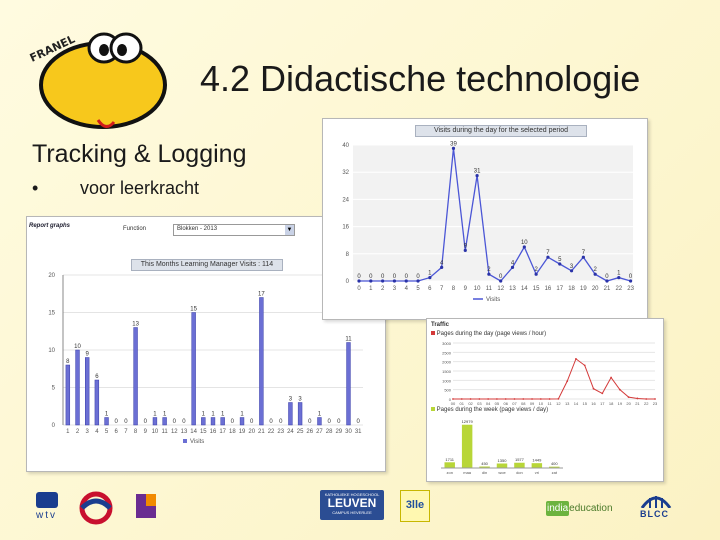  Describe the element at coordinates (524, 289) in the screenshot. I see `x-tick-label: 14` at that location.